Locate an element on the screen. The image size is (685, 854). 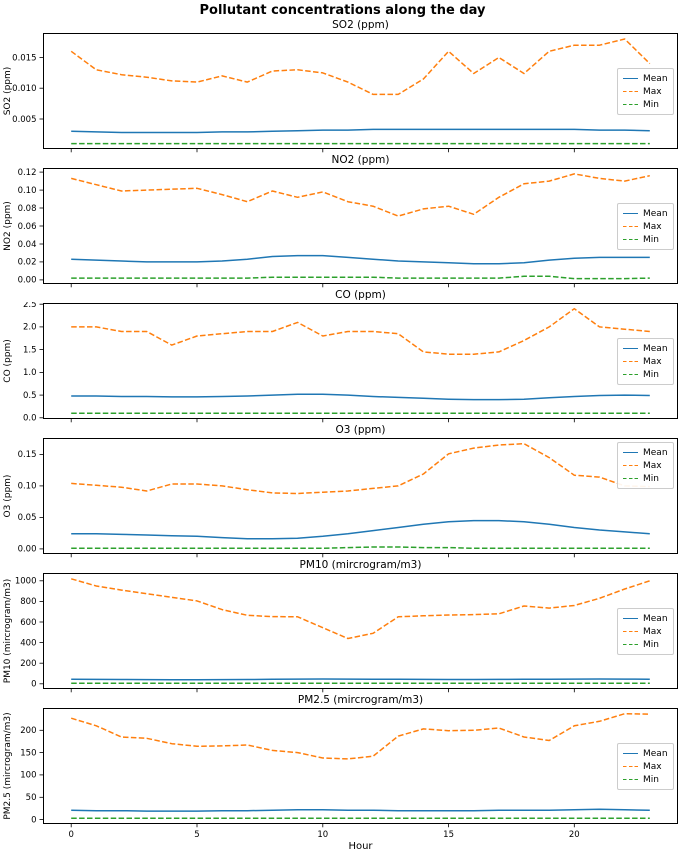
plot-area: 0.005 0.010 0.015 SO2 (ppm) is located at coordinates (340, 93).